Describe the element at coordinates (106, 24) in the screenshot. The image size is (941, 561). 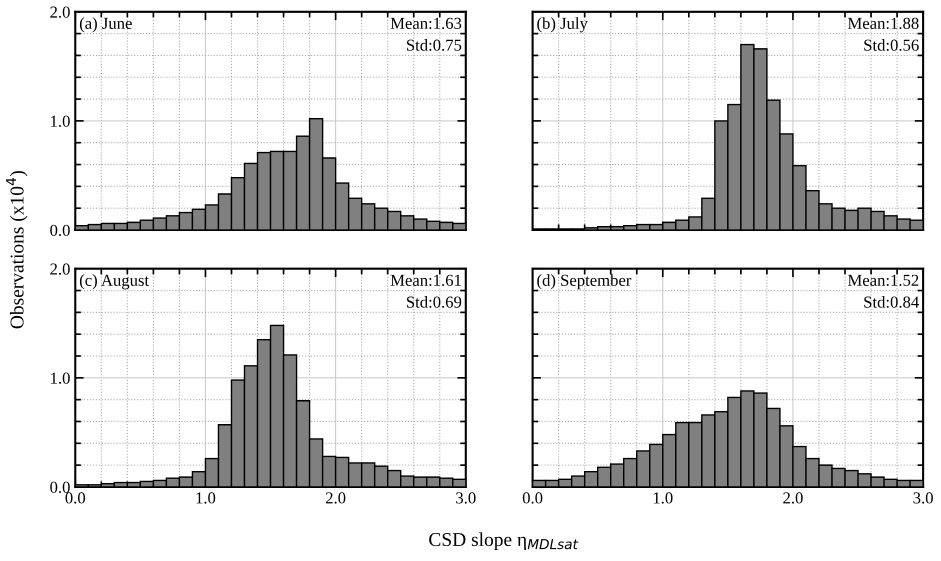
I see `chart-title: (a) June` at that location.